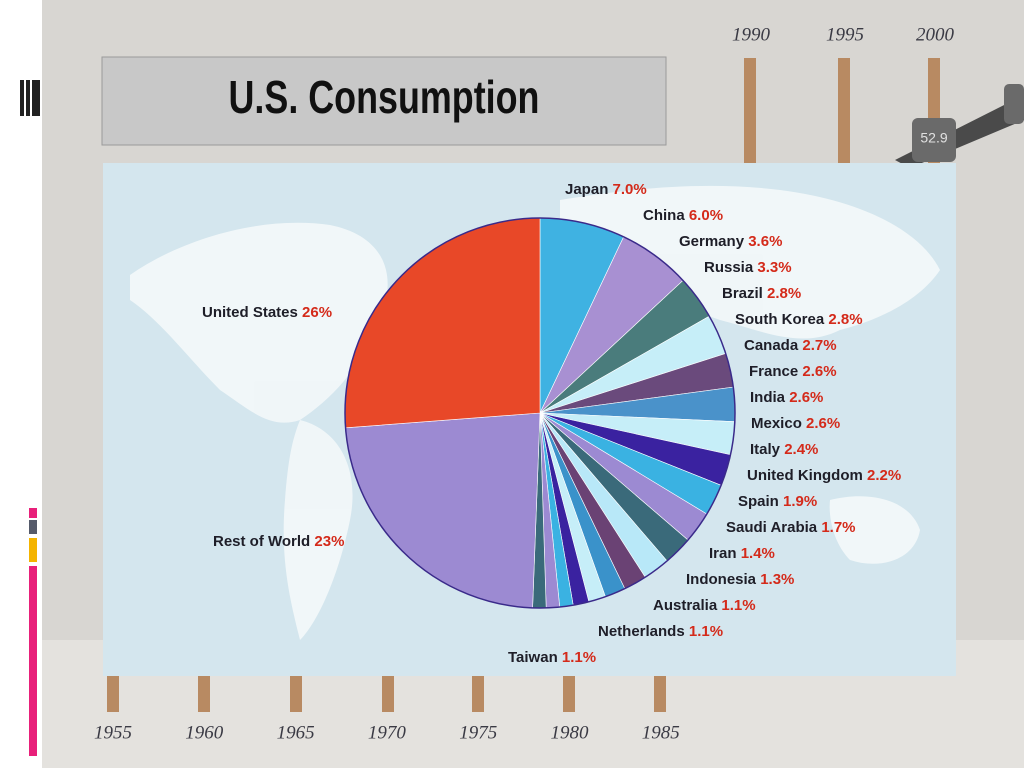  I want to click on slice-value: 1.4%, so click(758, 553).